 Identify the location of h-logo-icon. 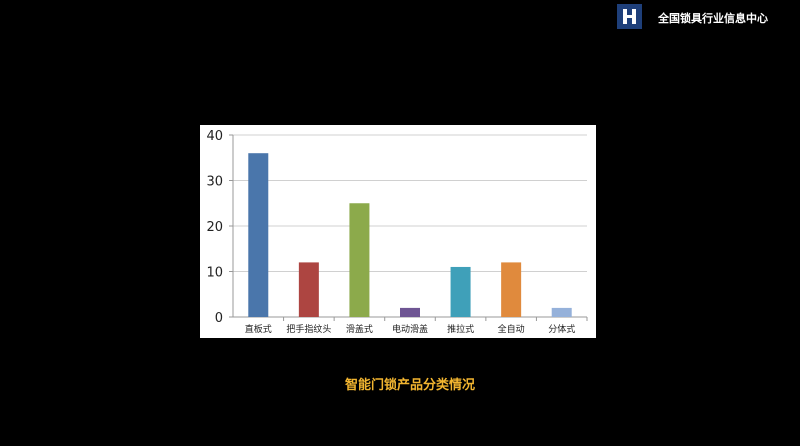
(629, 16).